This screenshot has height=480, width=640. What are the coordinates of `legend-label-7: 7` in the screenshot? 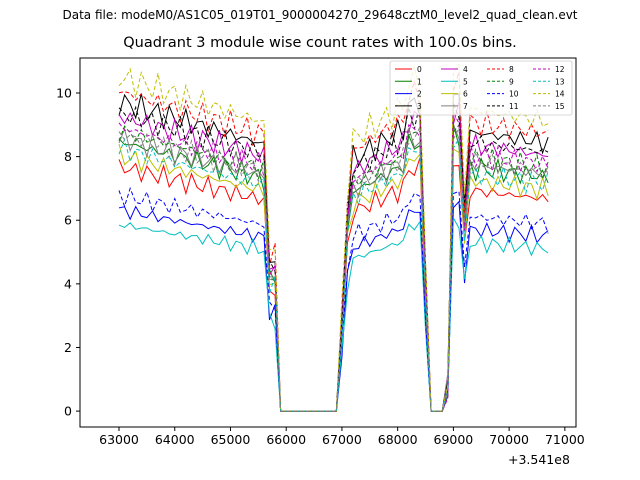 It's located at (465, 106).